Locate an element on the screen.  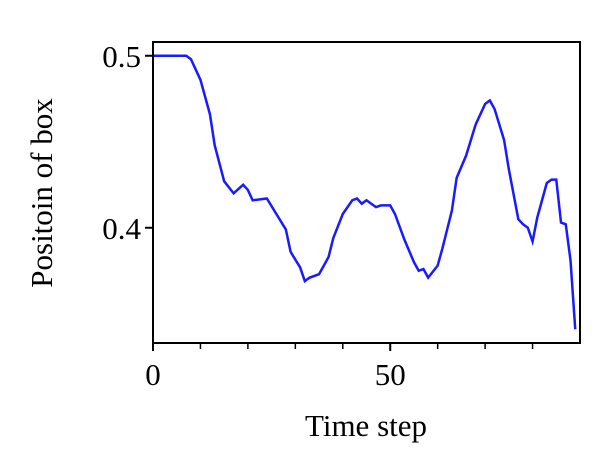
y-tick-label: 0.4 is located at coordinates (121, 228).